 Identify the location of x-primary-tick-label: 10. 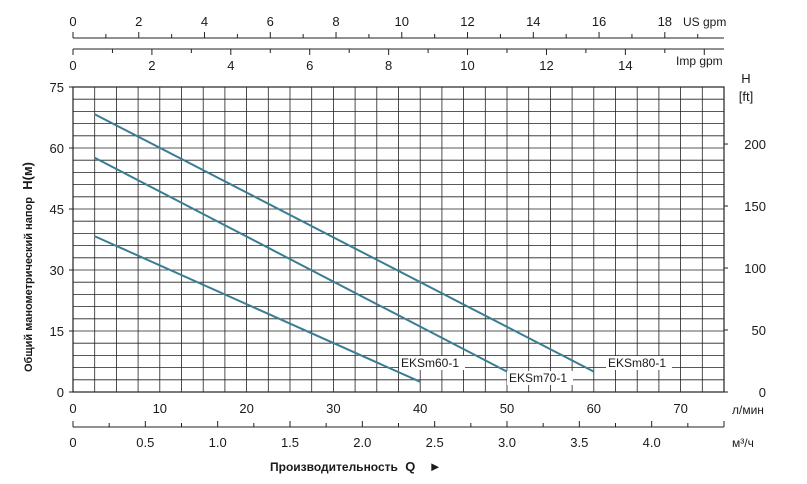
(160, 408).